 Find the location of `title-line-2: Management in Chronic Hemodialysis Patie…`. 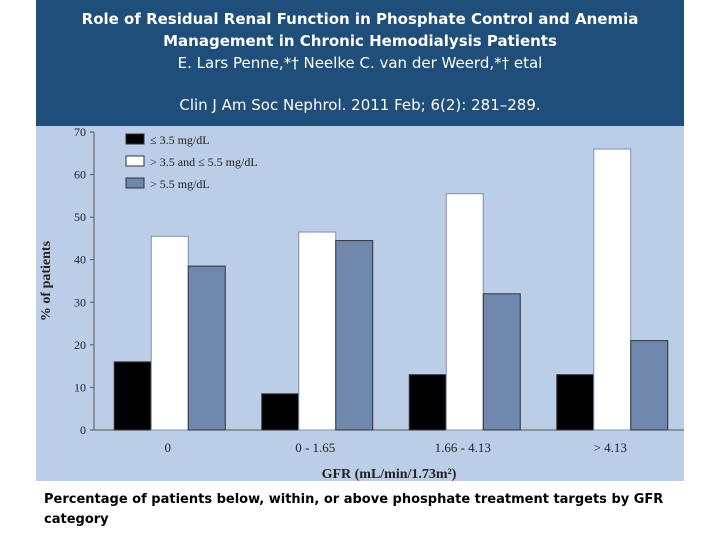

title-line-2: Management in Chronic Hemodialysis Patie… is located at coordinates (360, 41).